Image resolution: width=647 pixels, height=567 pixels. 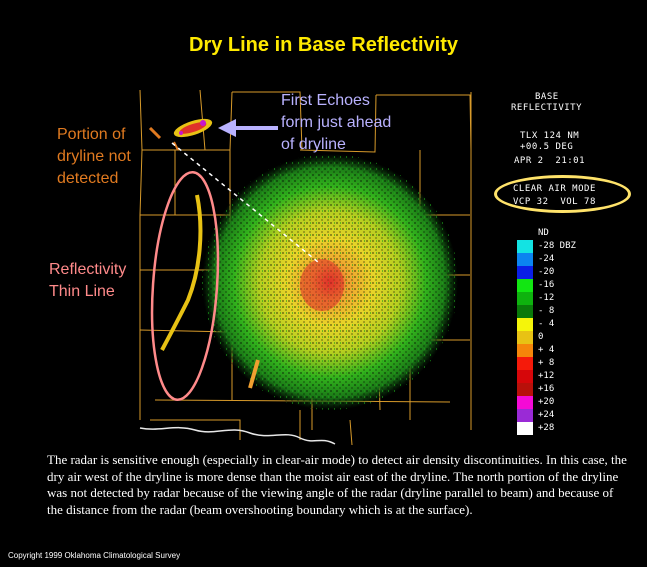 I want to click on legend-label: +12, so click(x=546, y=376).